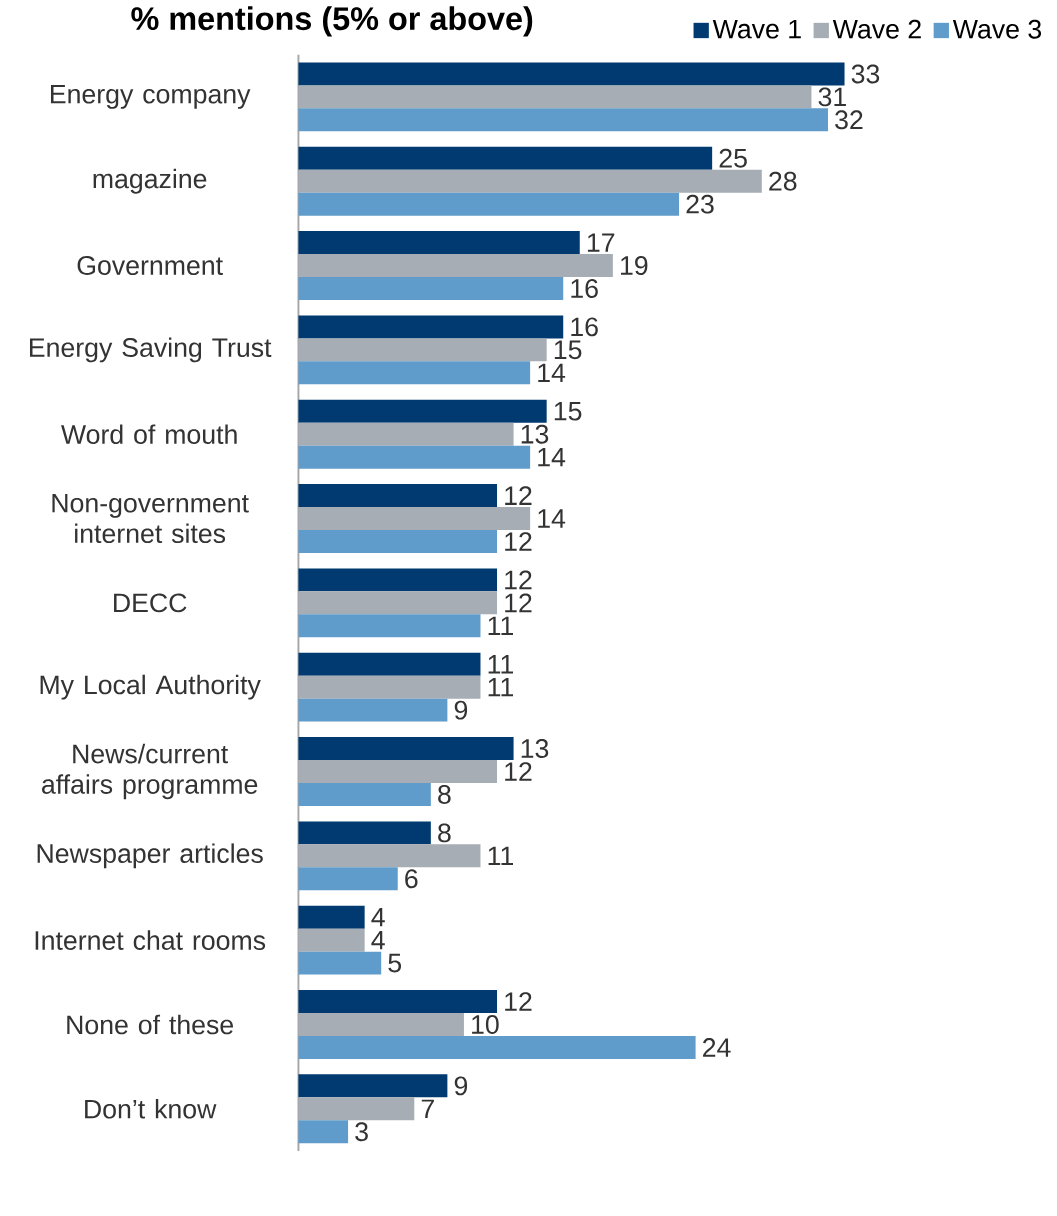 The width and height of the screenshot is (1057, 1216). What do you see at coordinates (150, 96) in the screenshot?
I see `y-tick-label: Energy company` at bounding box center [150, 96].